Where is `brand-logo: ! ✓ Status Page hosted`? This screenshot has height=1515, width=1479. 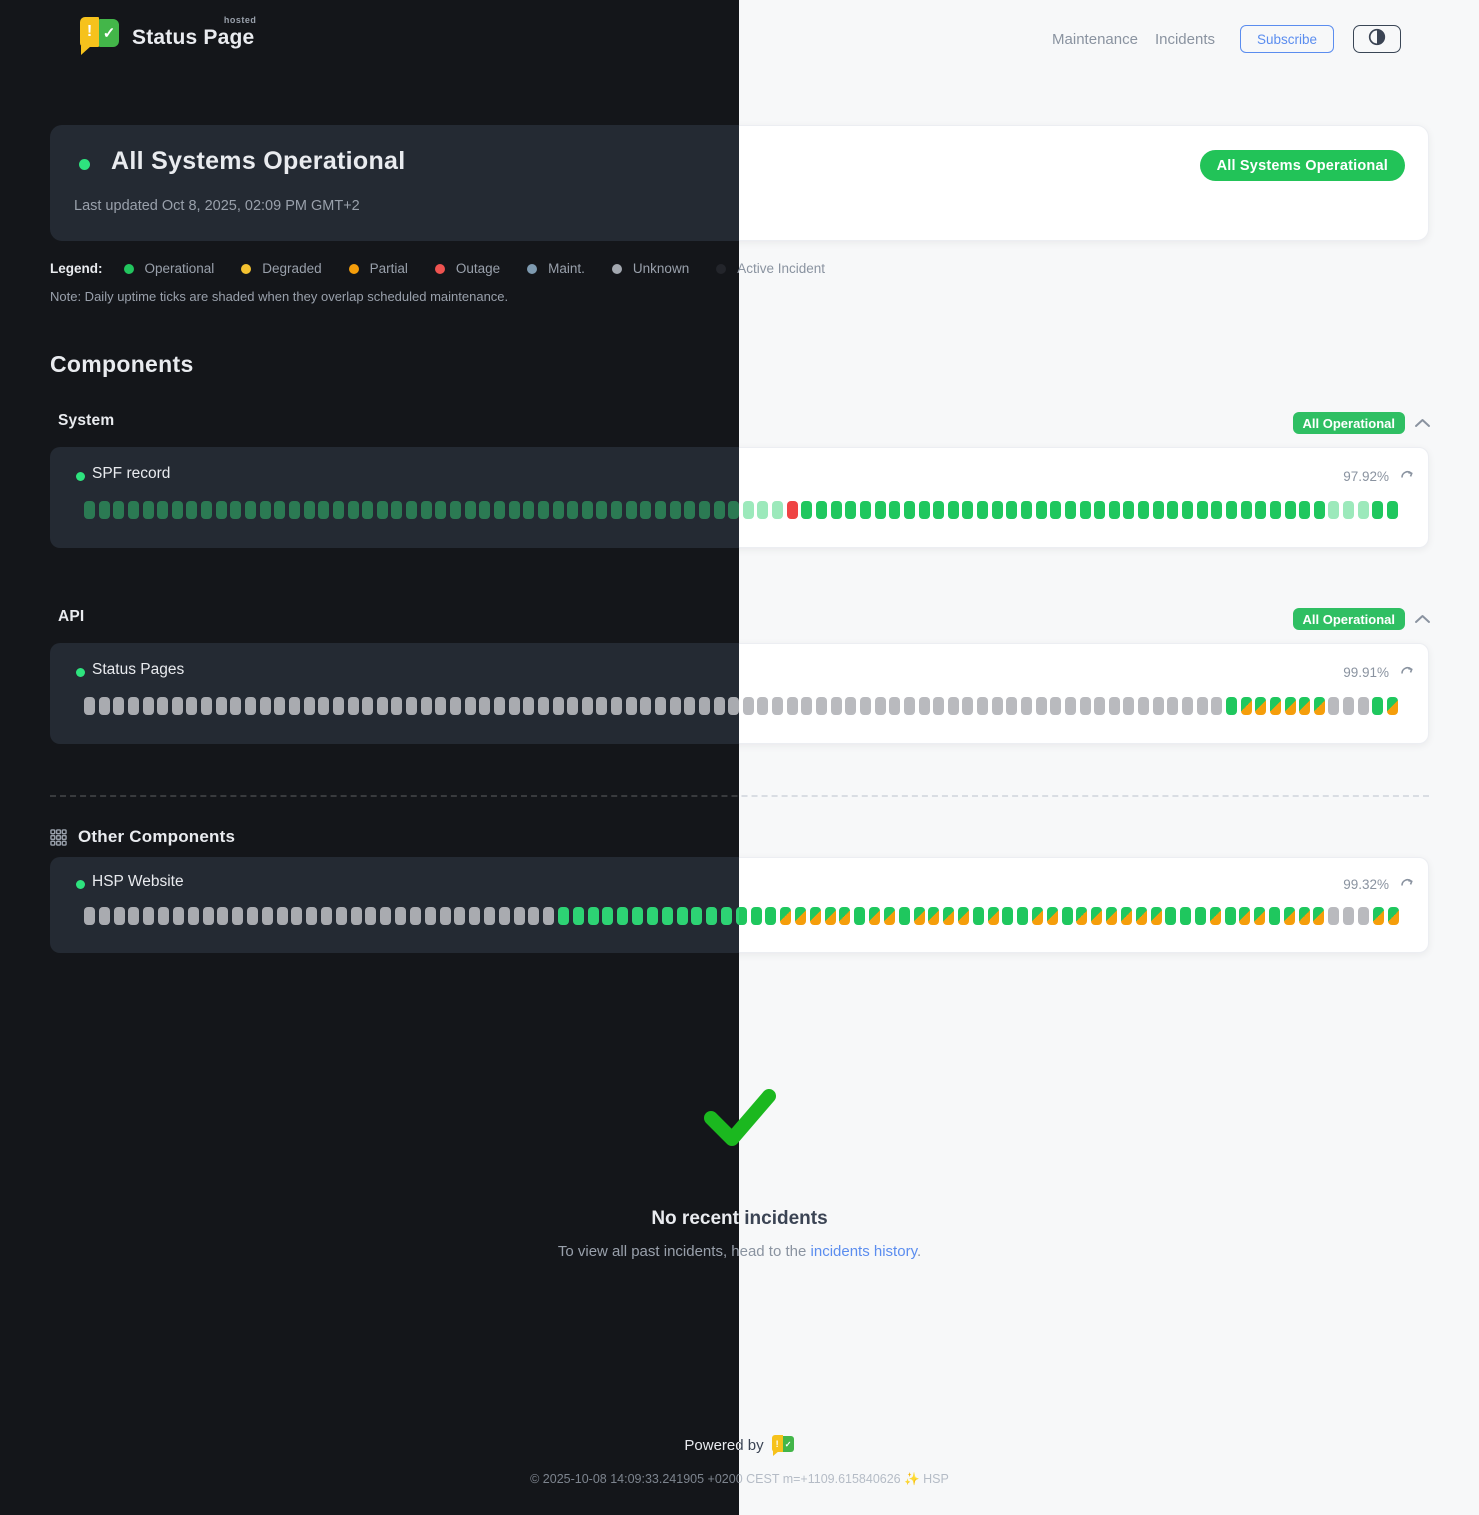
brand-logo: ! ✓ Status Page hosted is located at coordinates (168, 35).